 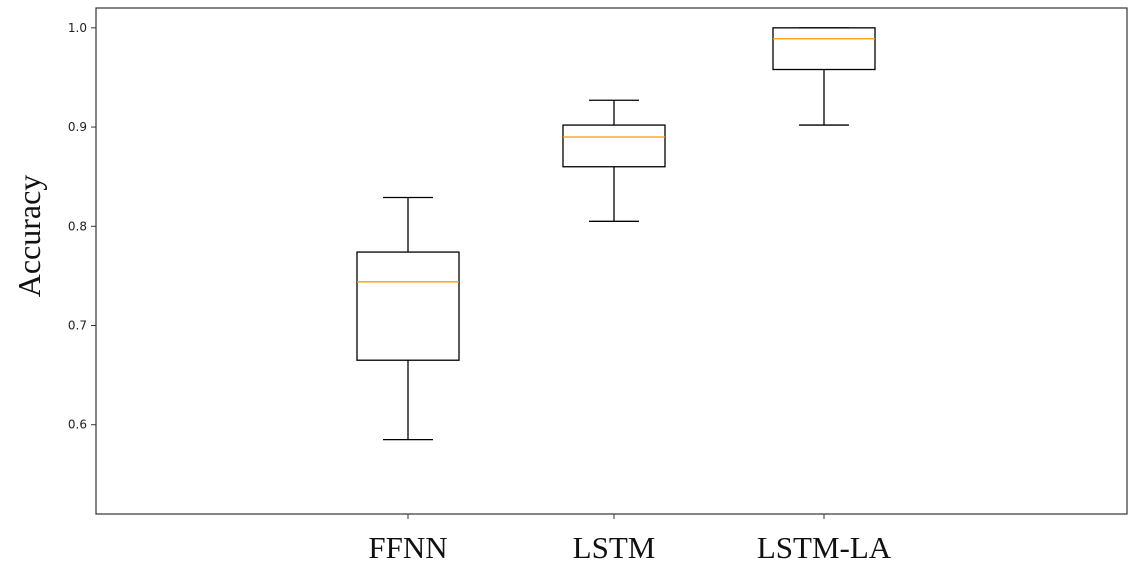 I want to click on y-axis-ticks: 0.6 0.7 0.8 0.9 1.0, so click(x=82, y=226).